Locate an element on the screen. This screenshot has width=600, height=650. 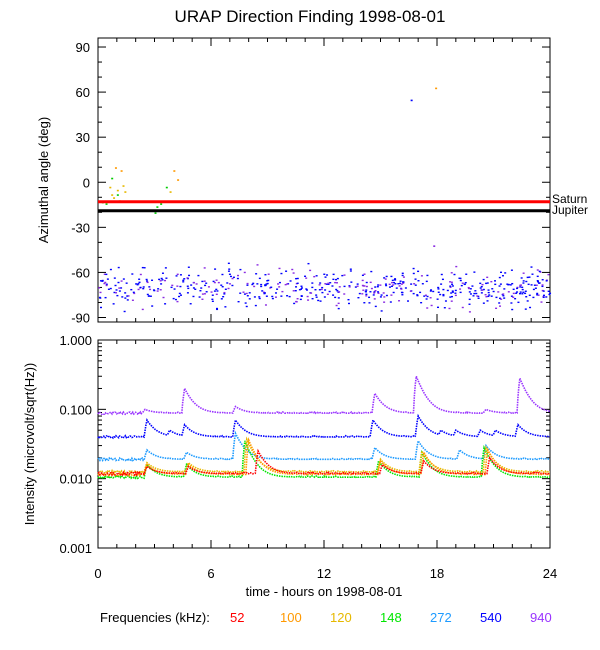
x-tick-label: 0 is located at coordinates (97, 573).